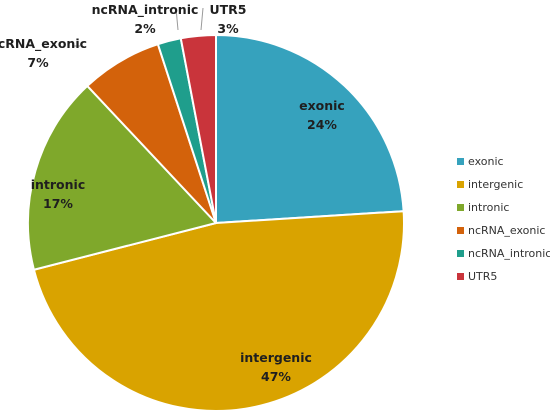 Image resolution: width=550 pixels, height=413 pixels. I want to click on legend-swatch-intergenic, so click(460, 184).